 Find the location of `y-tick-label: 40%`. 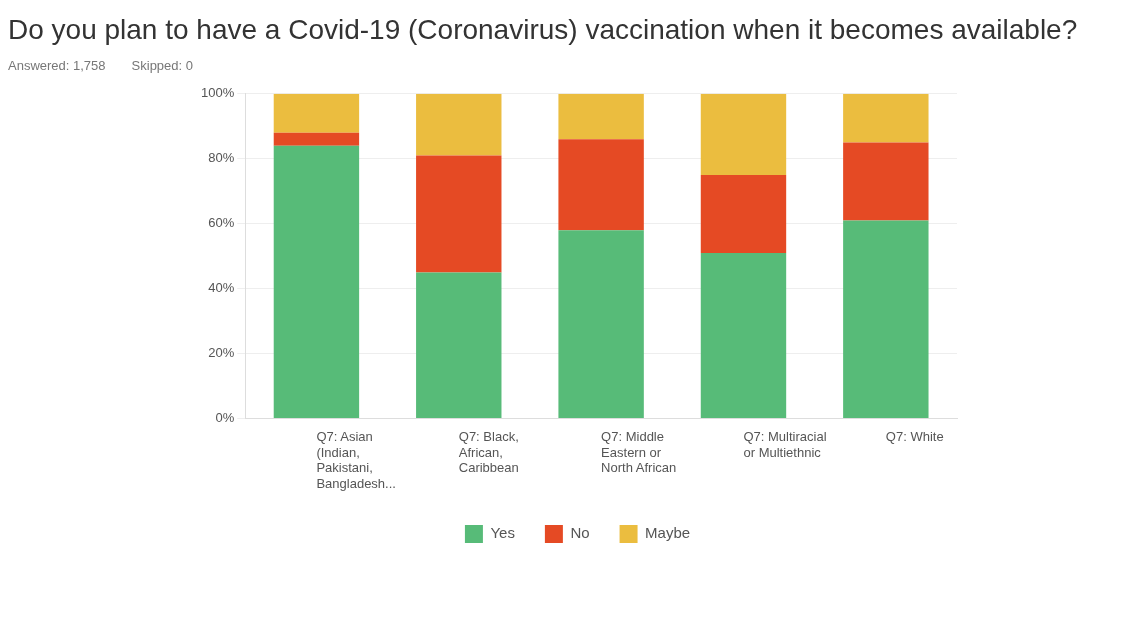

y-tick-label: 40% is located at coordinates (221, 288).